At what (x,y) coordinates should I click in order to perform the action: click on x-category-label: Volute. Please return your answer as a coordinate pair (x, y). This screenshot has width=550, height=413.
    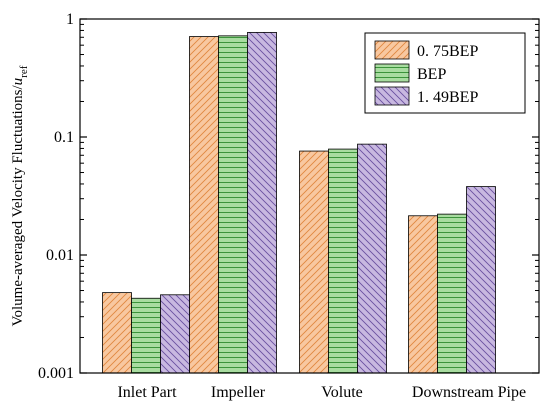
    Looking at the image, I should click on (341, 392).